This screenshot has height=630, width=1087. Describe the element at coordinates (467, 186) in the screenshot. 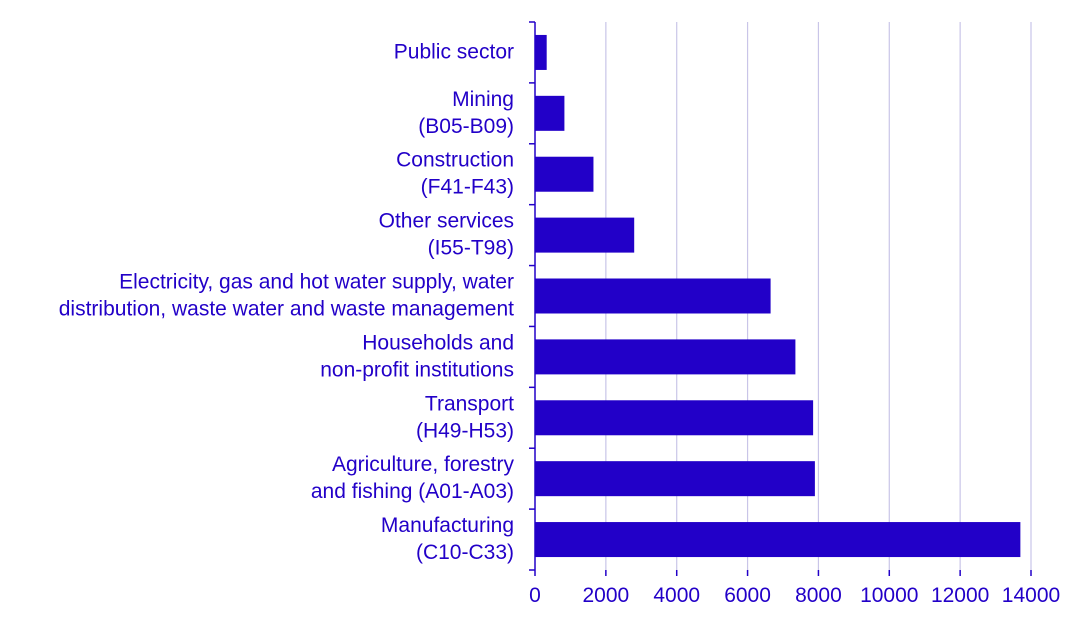

I see `category-label-line: (F41-F43)` at that location.